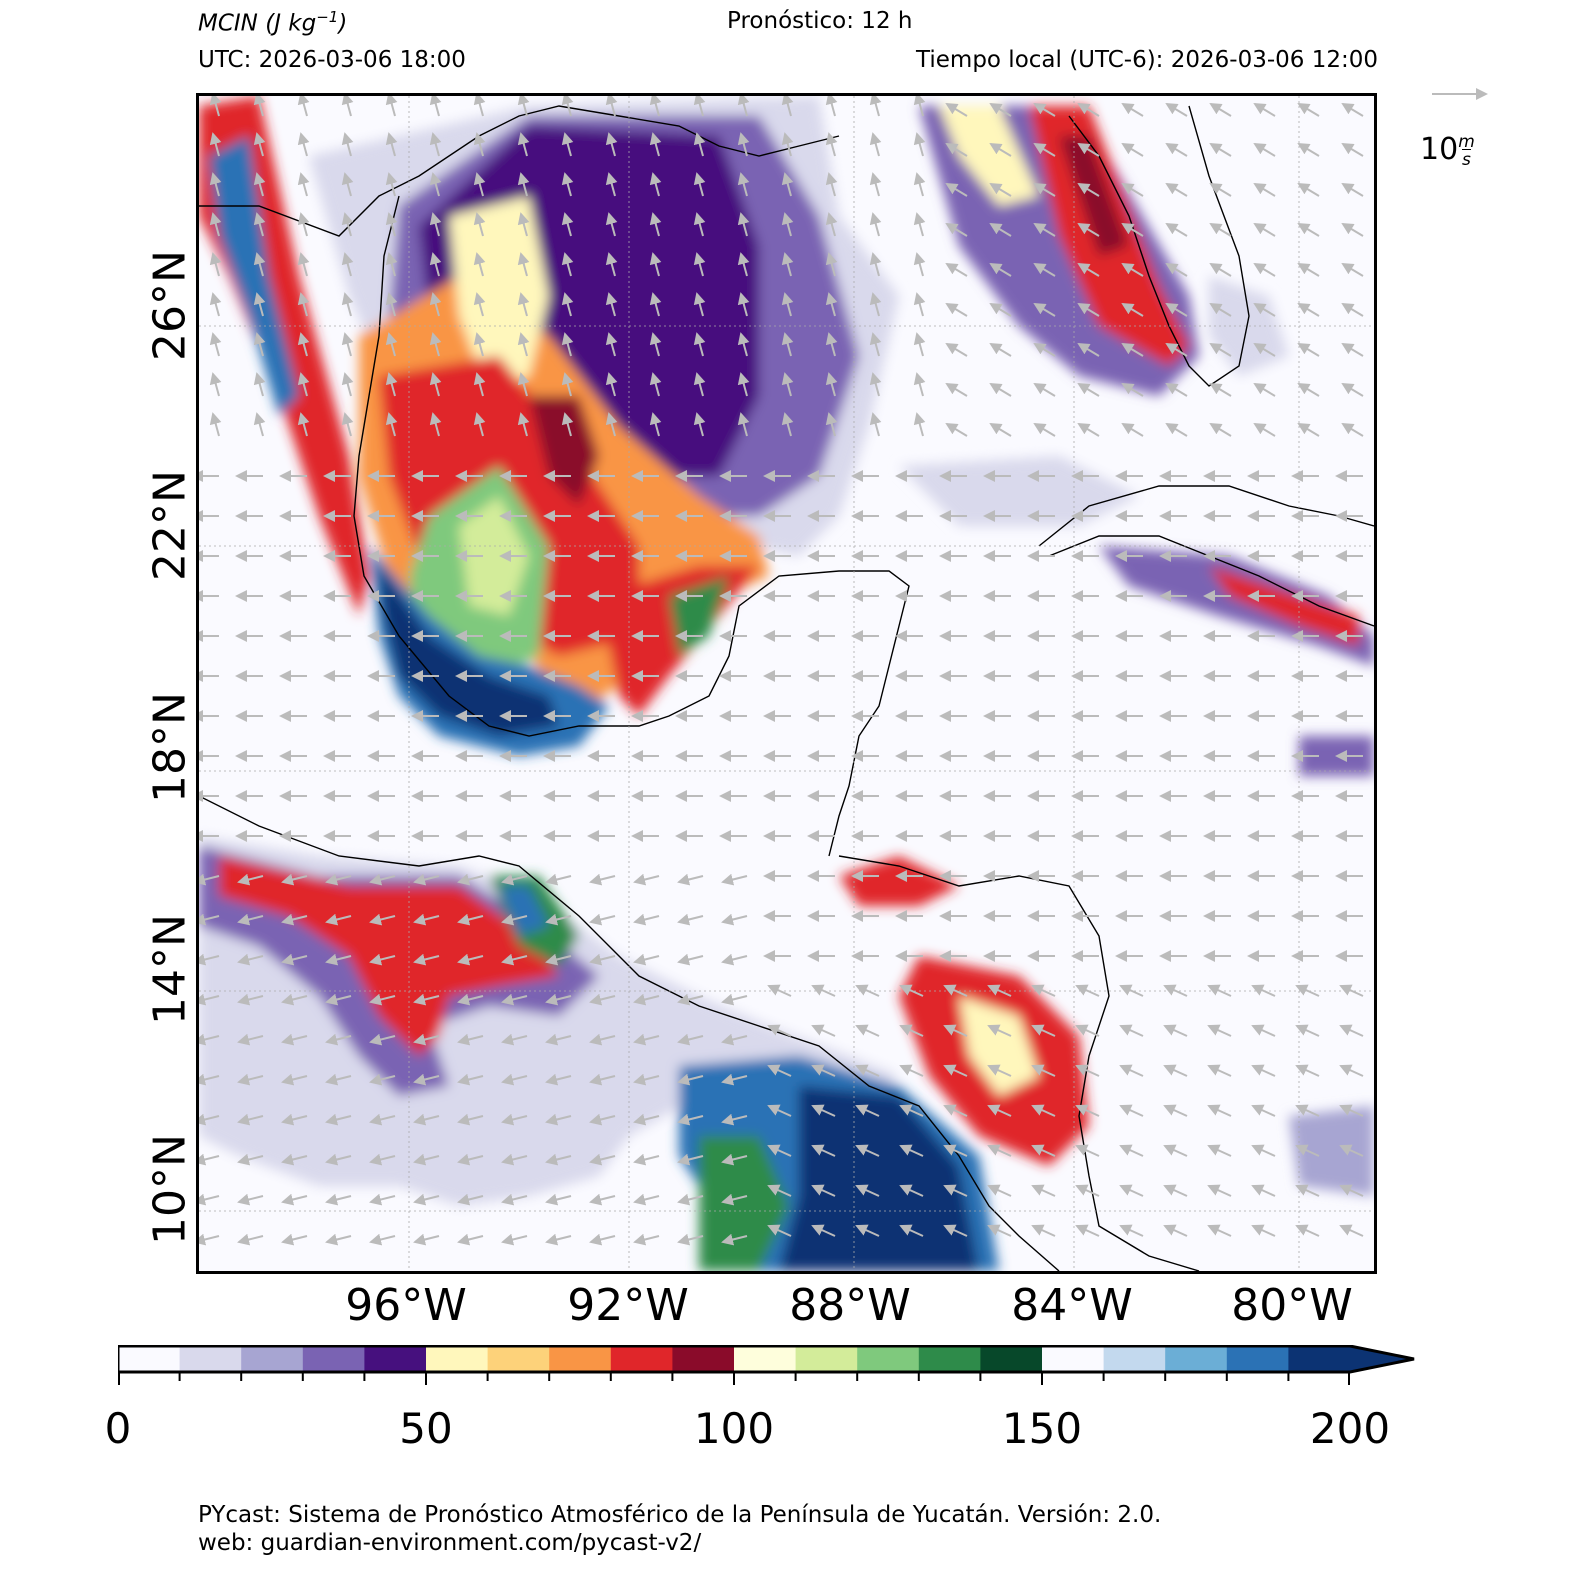  I want to click on footer-web: web: guardian-environment.com/pycast-v2/, so click(450, 1543).